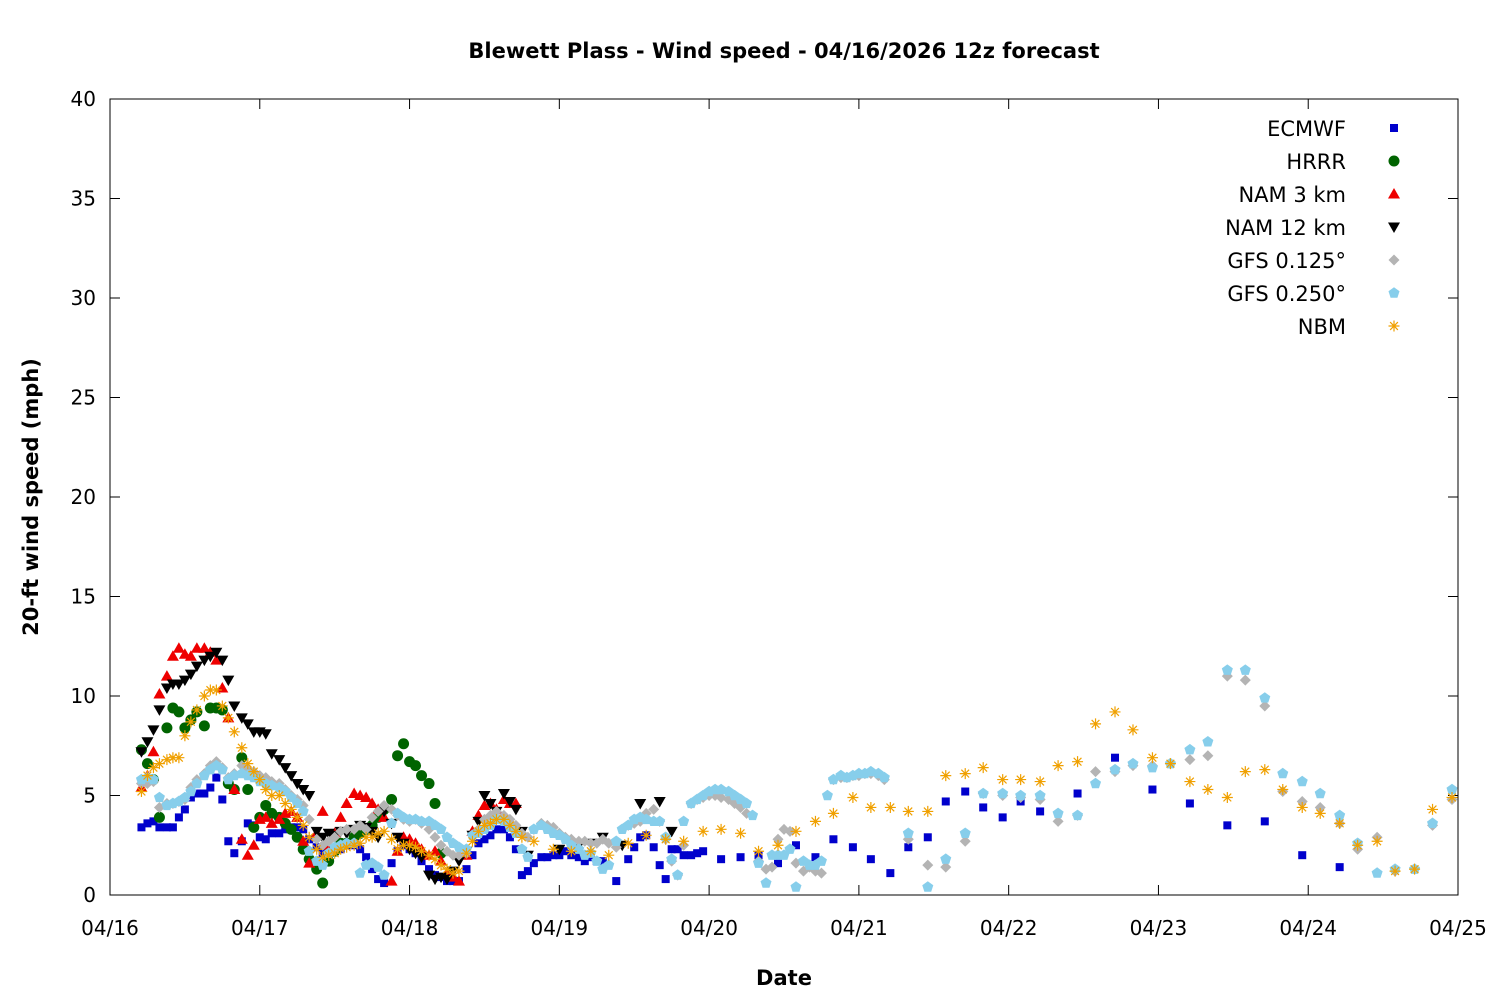 The height and width of the screenshot is (1000, 1500). Describe the element at coordinates (1306, 129) in the screenshot. I see `legend-label: ECMWF` at that location.